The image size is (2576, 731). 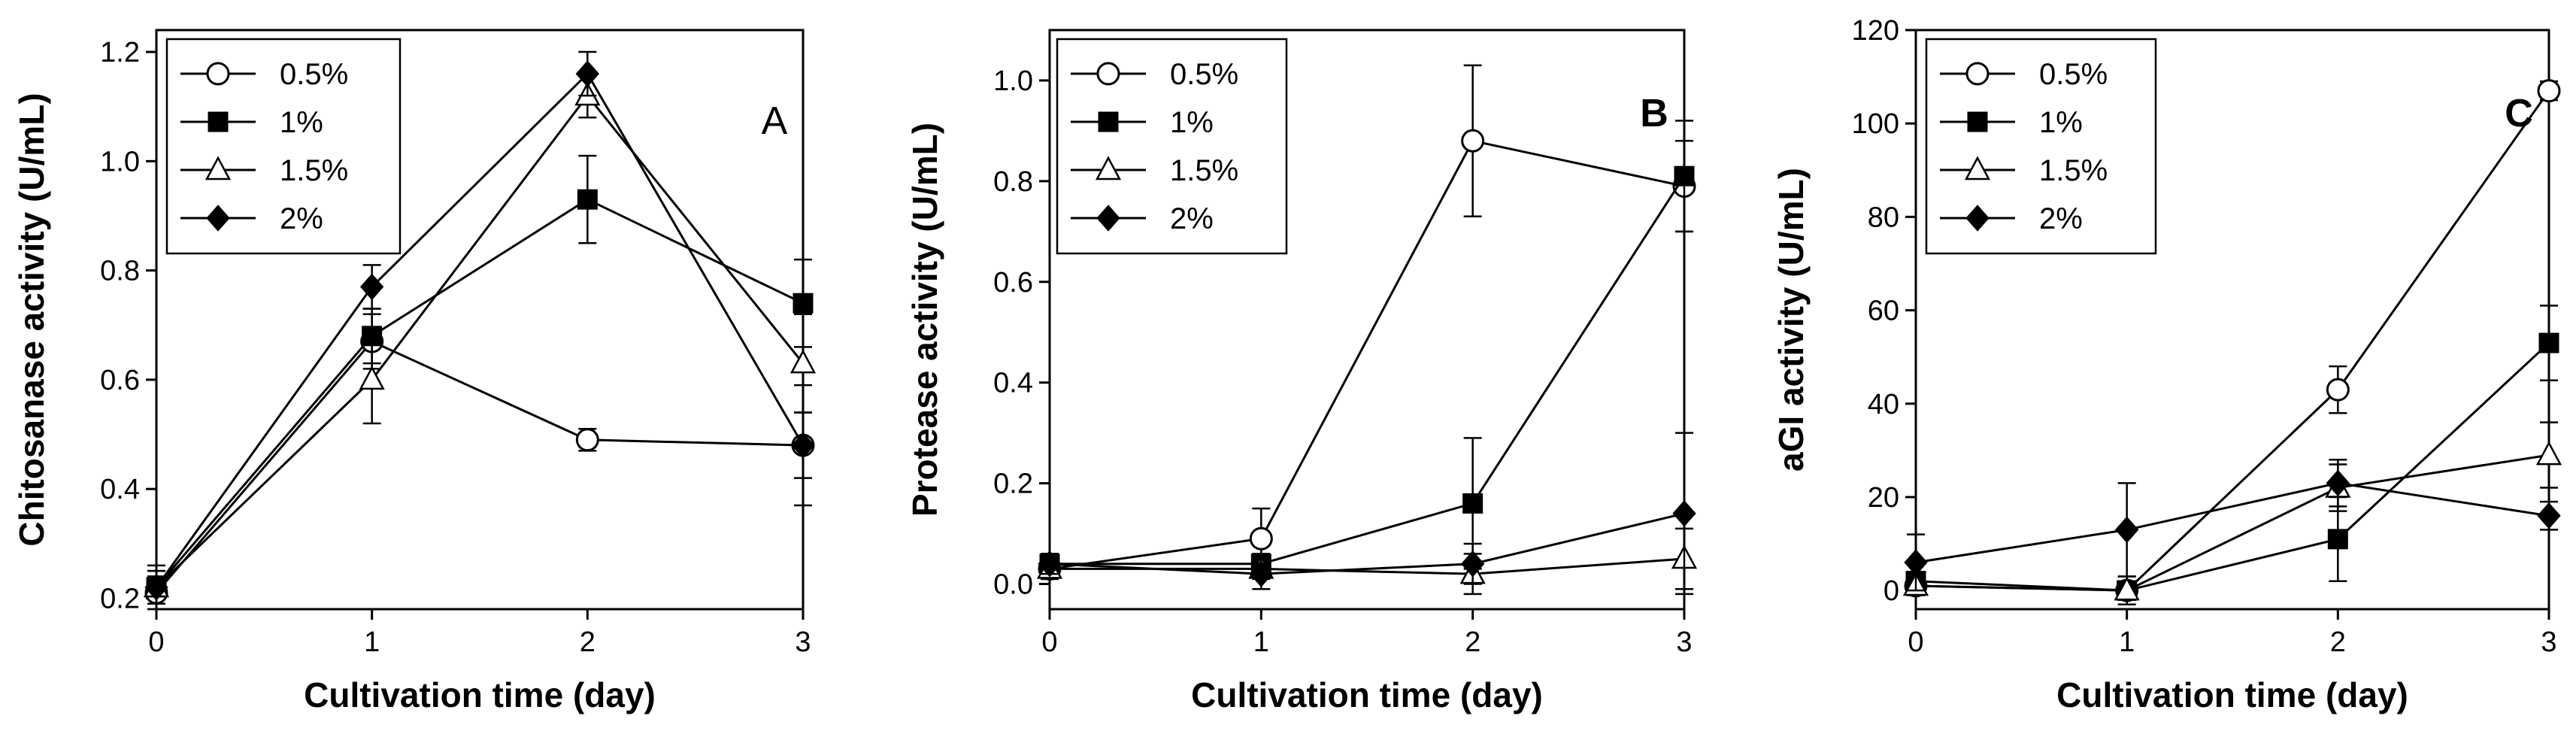 What do you see at coordinates (775, 121) in the screenshot?
I see `panel-letter: A` at bounding box center [775, 121].